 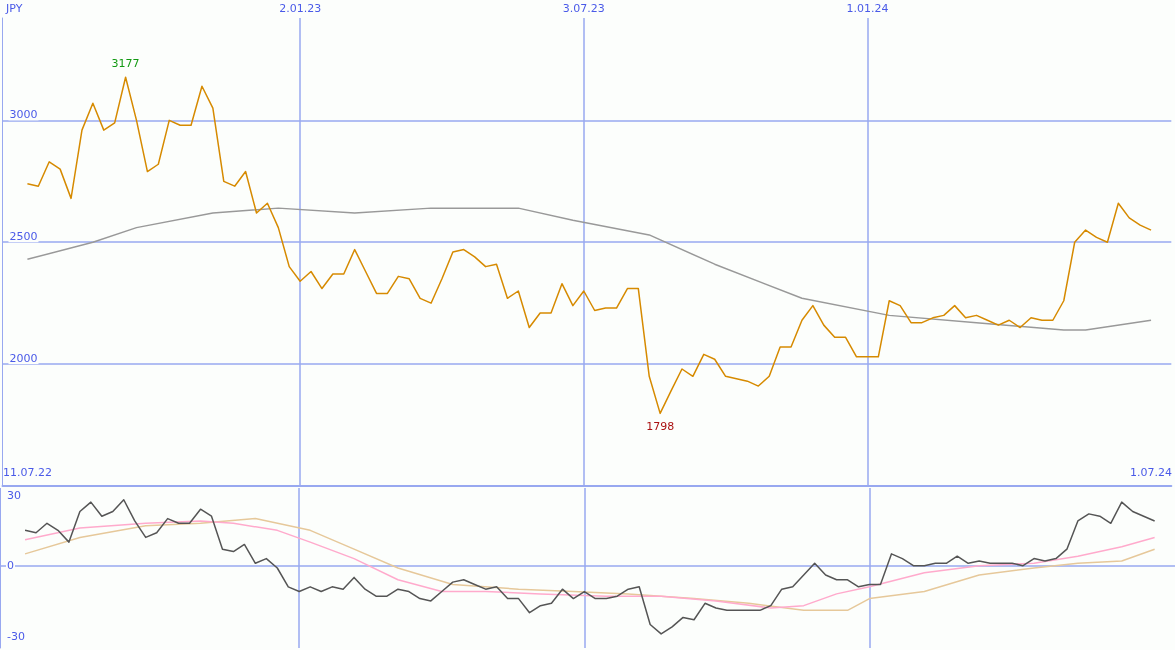 I want to click on y-tick-label: 2000, so click(x=23, y=359).